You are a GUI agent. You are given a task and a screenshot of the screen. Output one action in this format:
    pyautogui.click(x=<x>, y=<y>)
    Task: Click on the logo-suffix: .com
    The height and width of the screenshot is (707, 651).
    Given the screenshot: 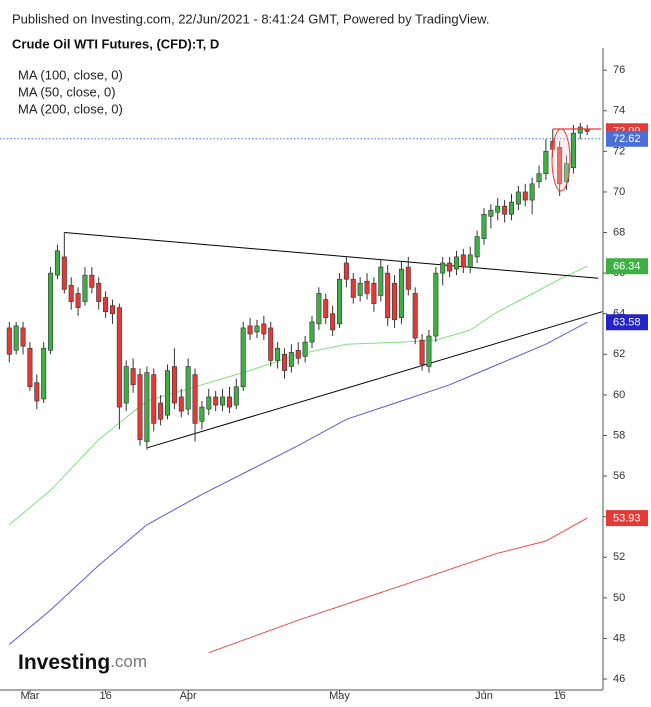 What is the action you would take?
    pyautogui.click(x=128, y=661)
    